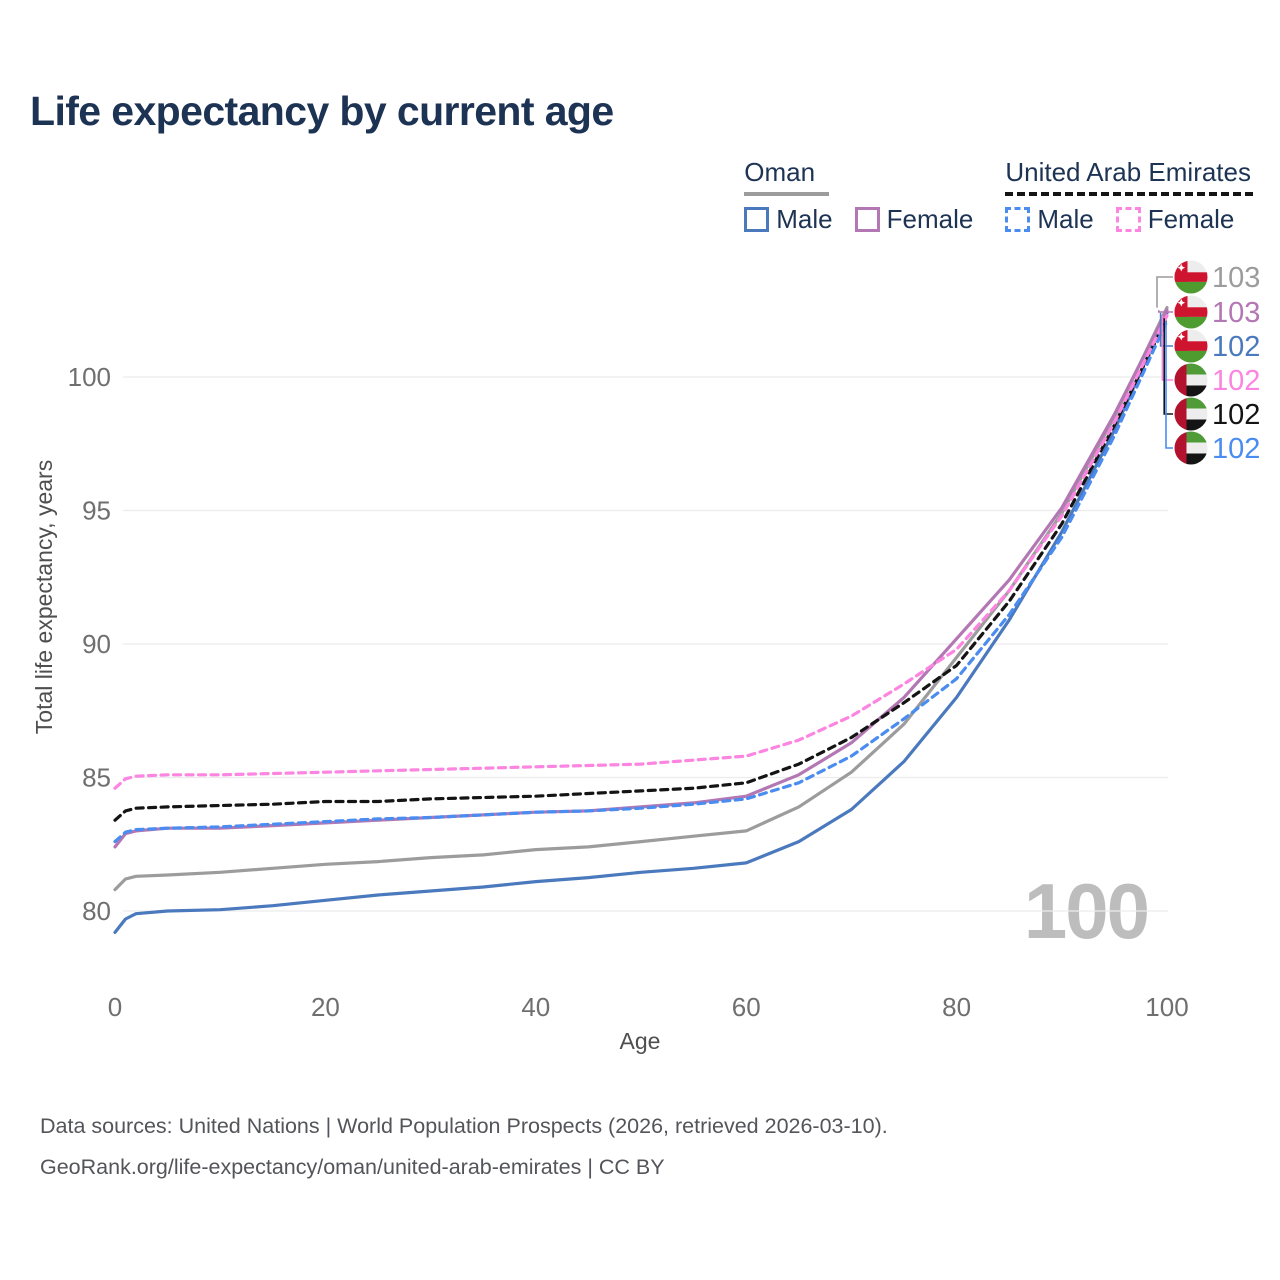 Image resolution: width=1280 pixels, height=1280 pixels. I want to click on y-tick-label: 85, so click(96, 778).